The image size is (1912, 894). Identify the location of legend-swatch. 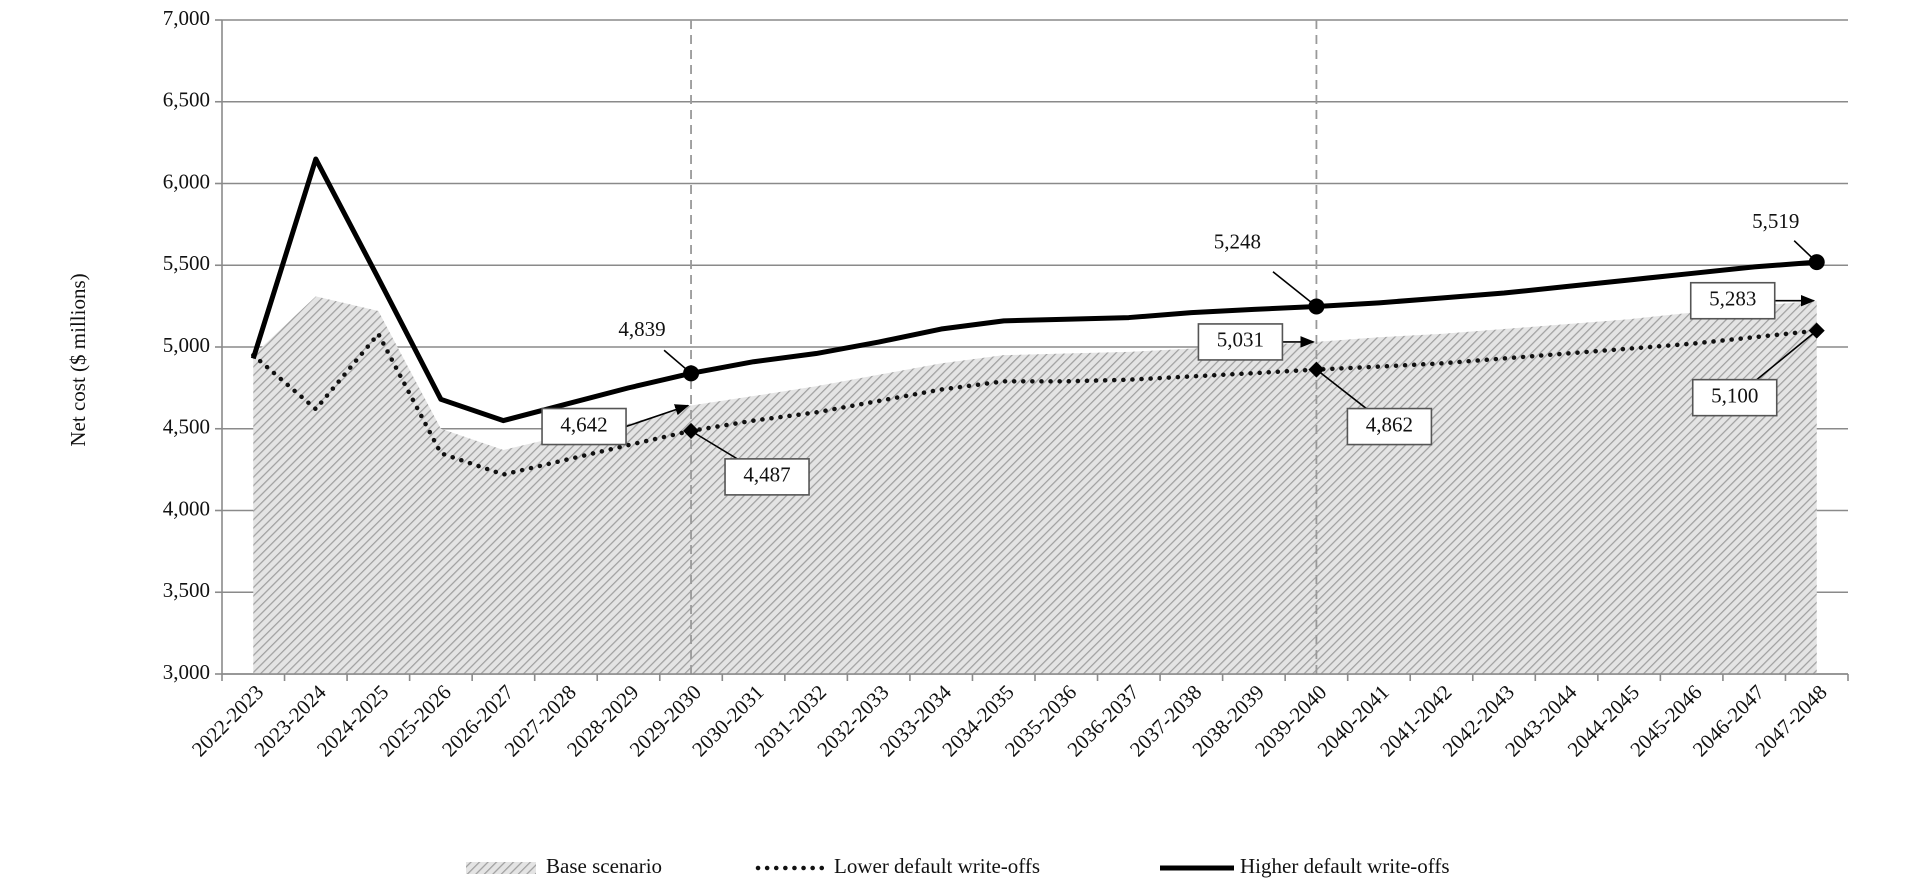
(501, 868).